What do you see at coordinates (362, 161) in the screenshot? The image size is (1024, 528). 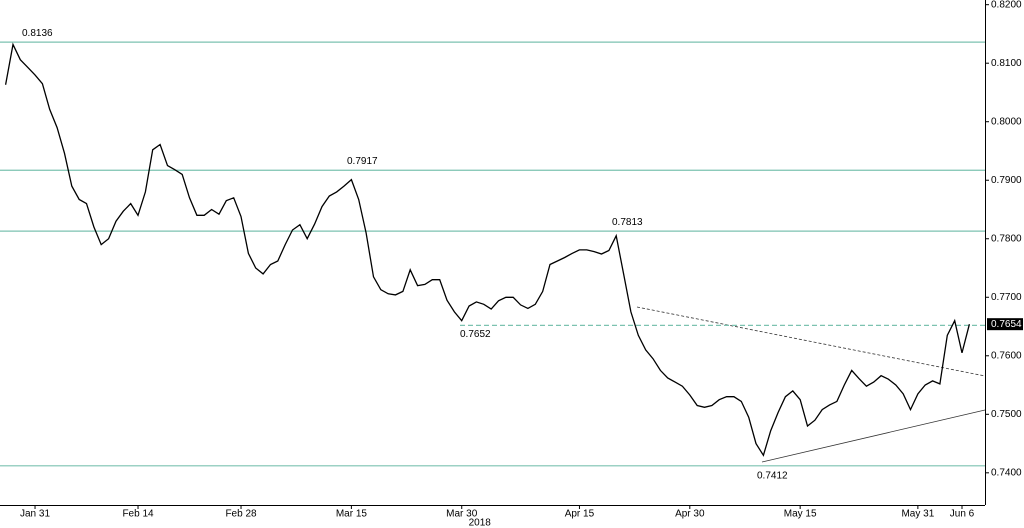 I see `level-label: 0.7917` at bounding box center [362, 161].